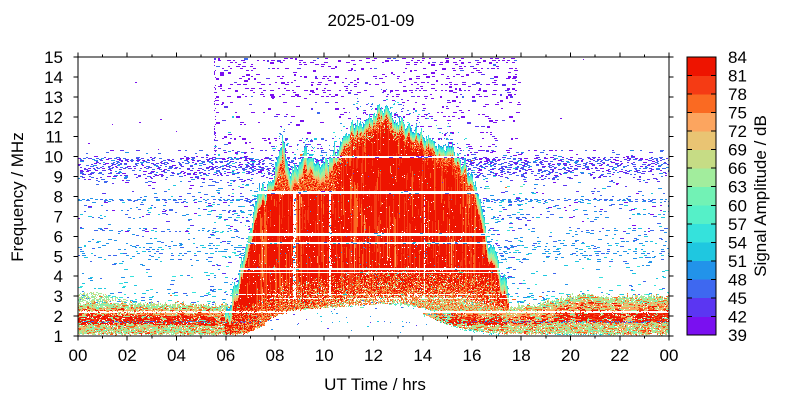 This screenshot has height=400, width=800. I want to click on svg-text: 11, so click(54, 137).